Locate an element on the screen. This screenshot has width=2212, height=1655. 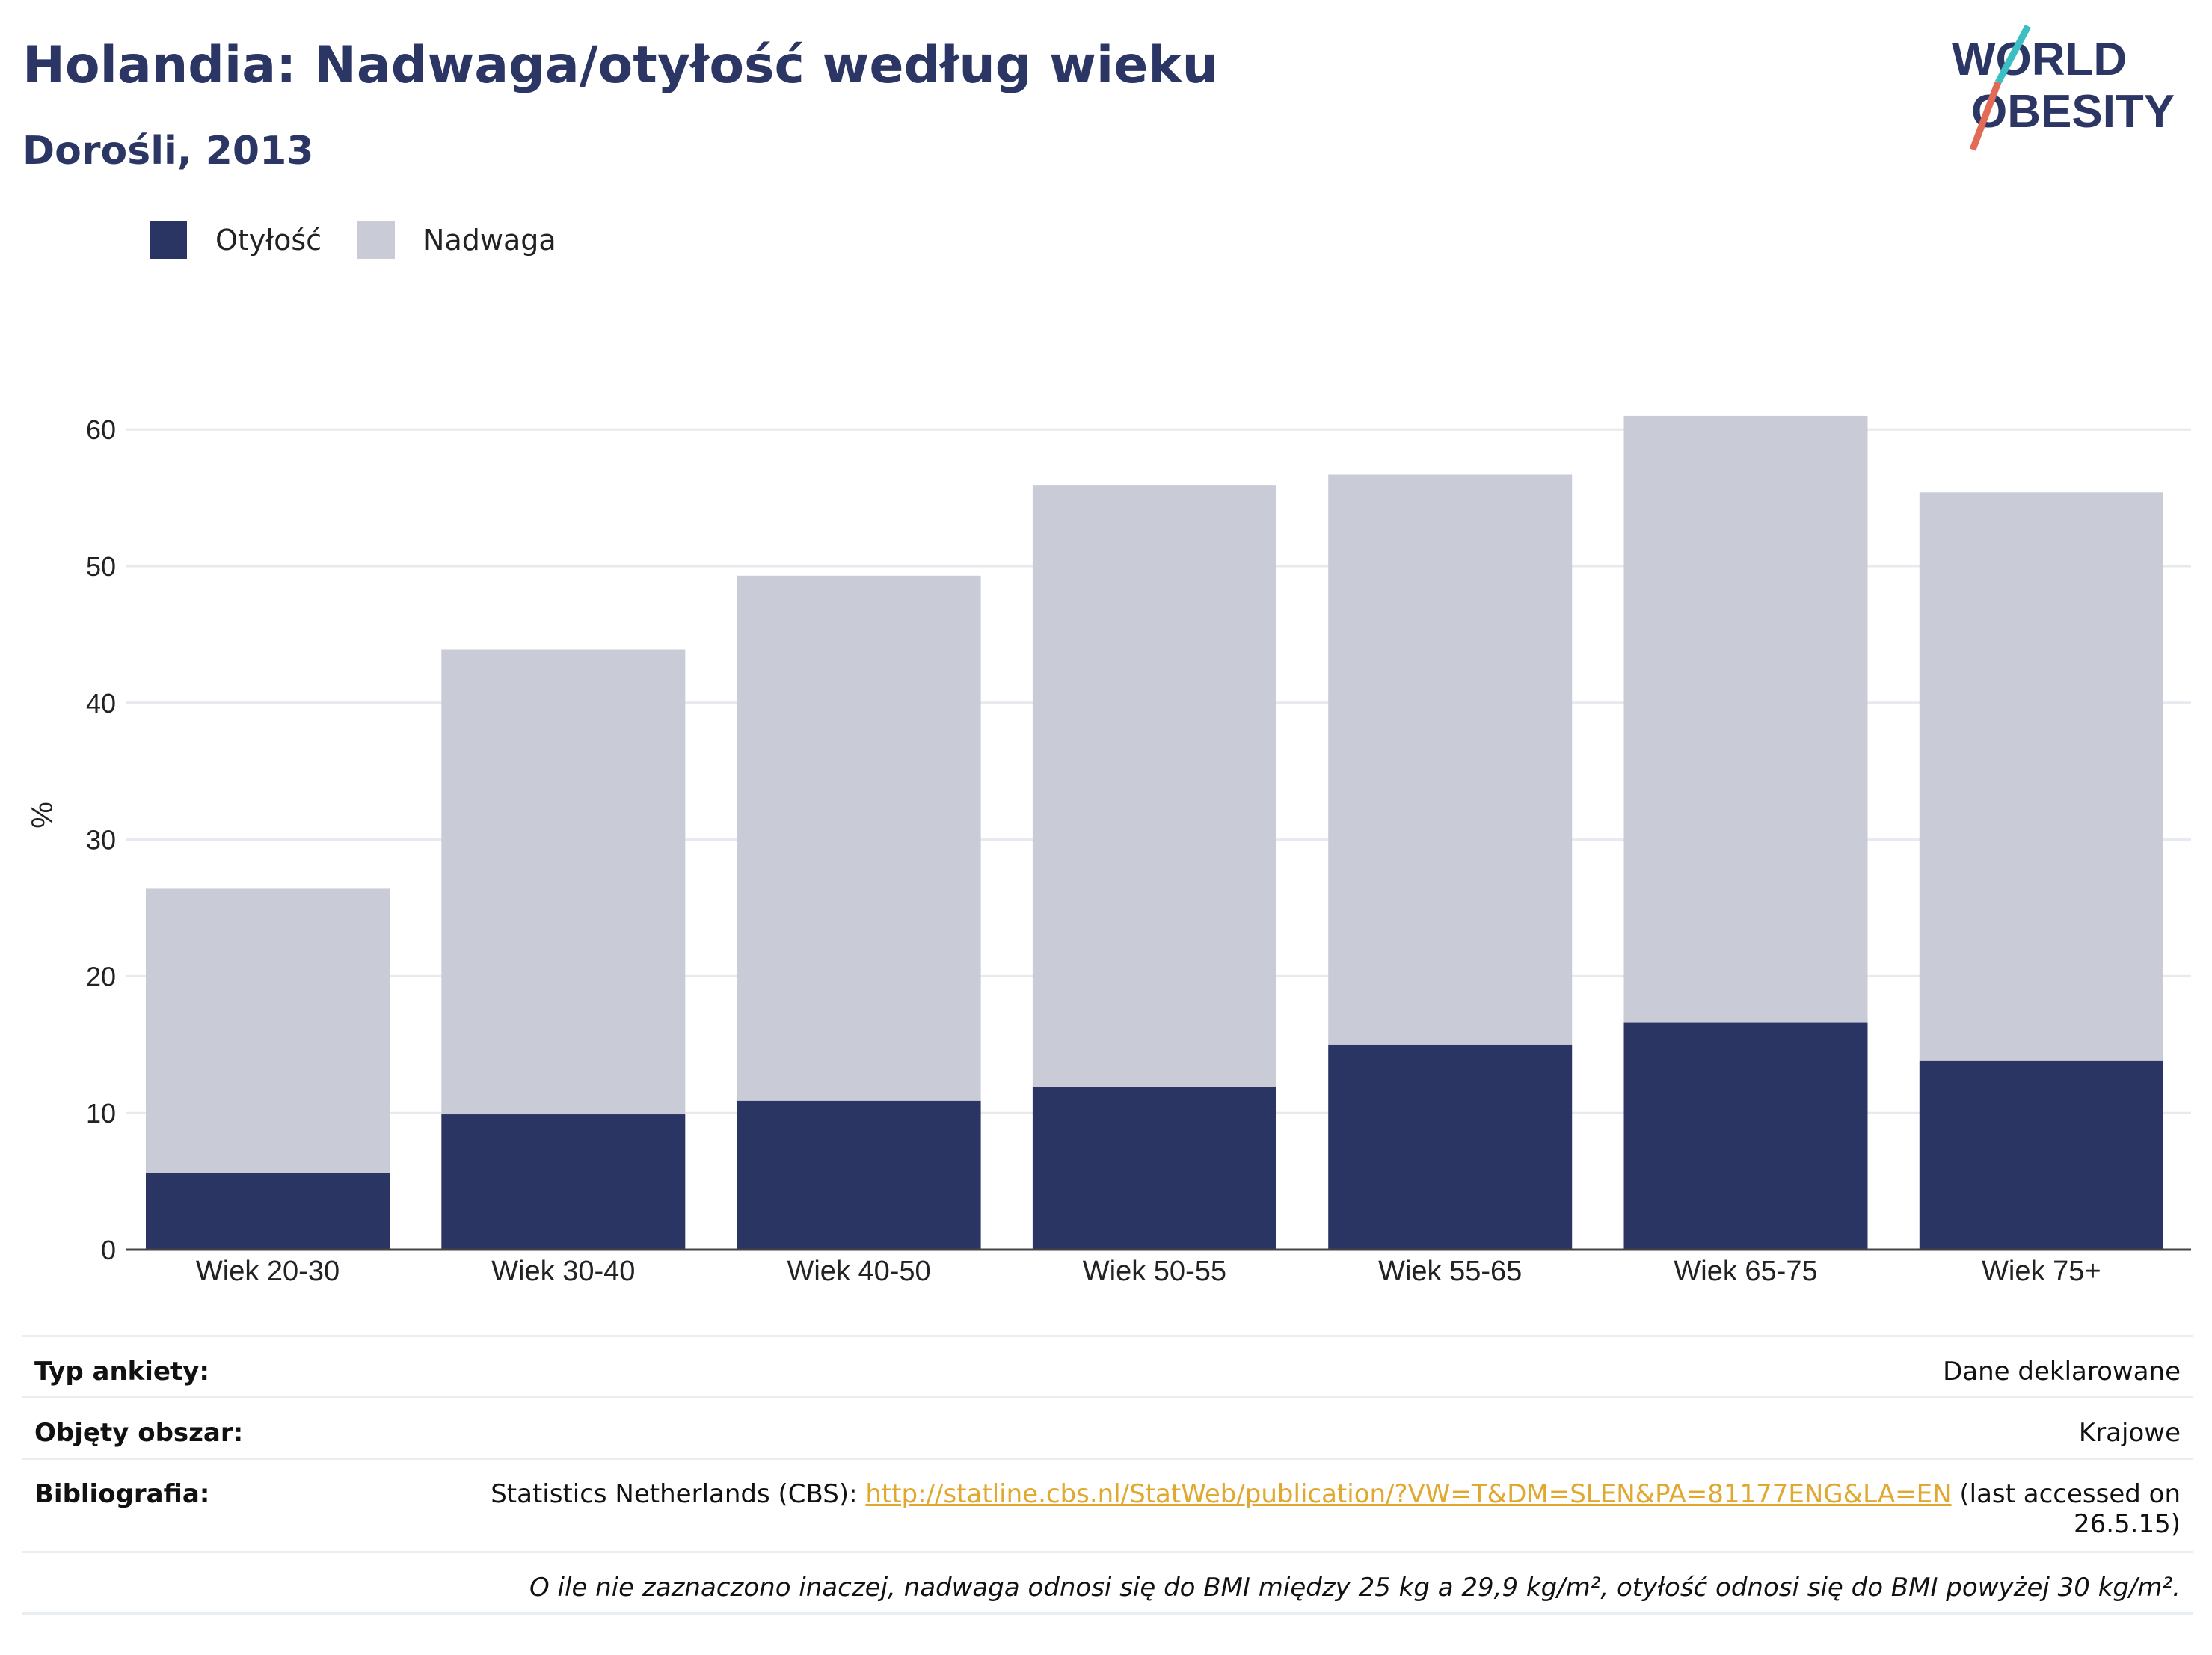
bibliography-prefix: Statistics Netherlands (CBS): is located at coordinates (678, 1494).